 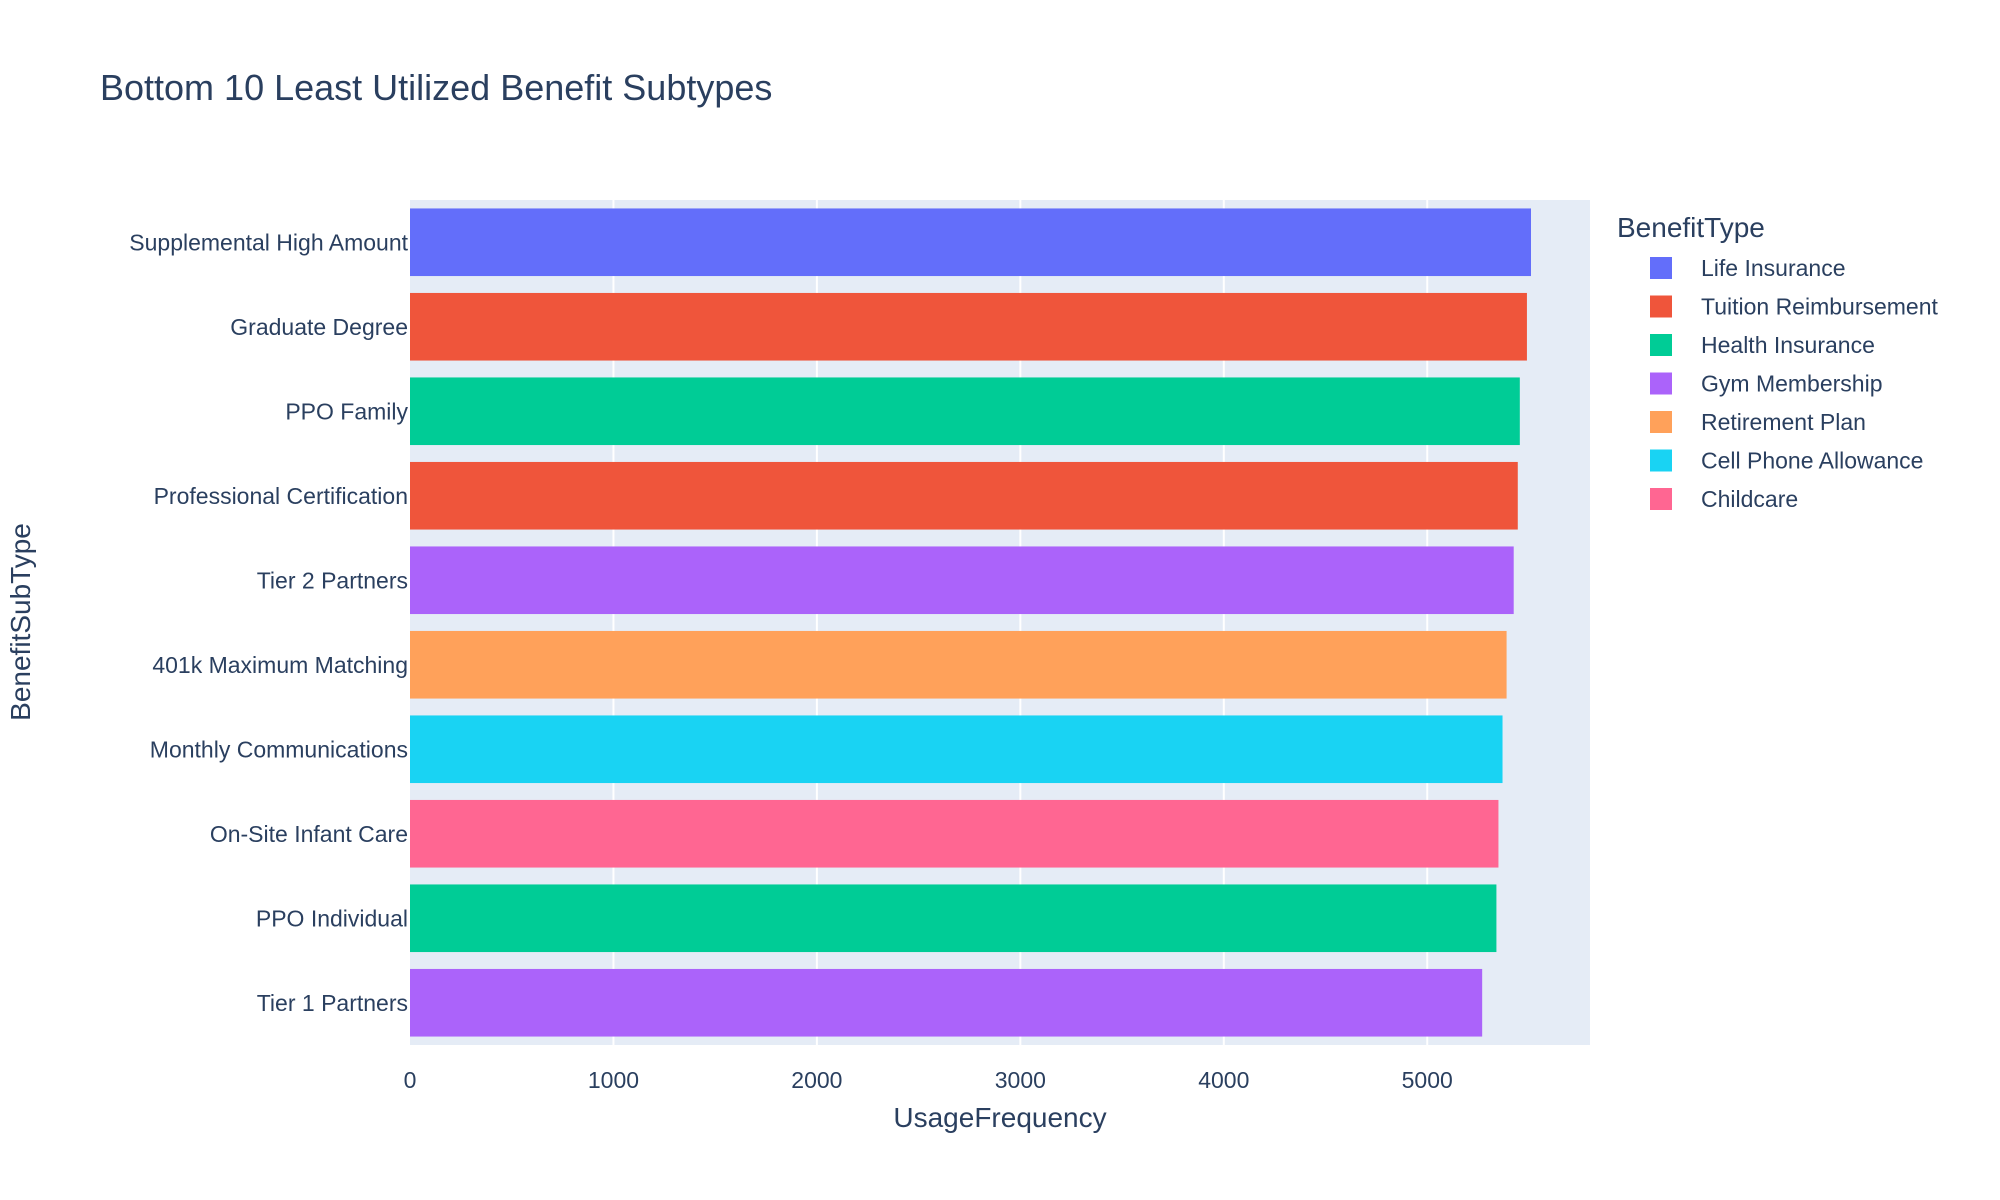 I want to click on legend-label: Retirement Plan, so click(x=1783, y=422).